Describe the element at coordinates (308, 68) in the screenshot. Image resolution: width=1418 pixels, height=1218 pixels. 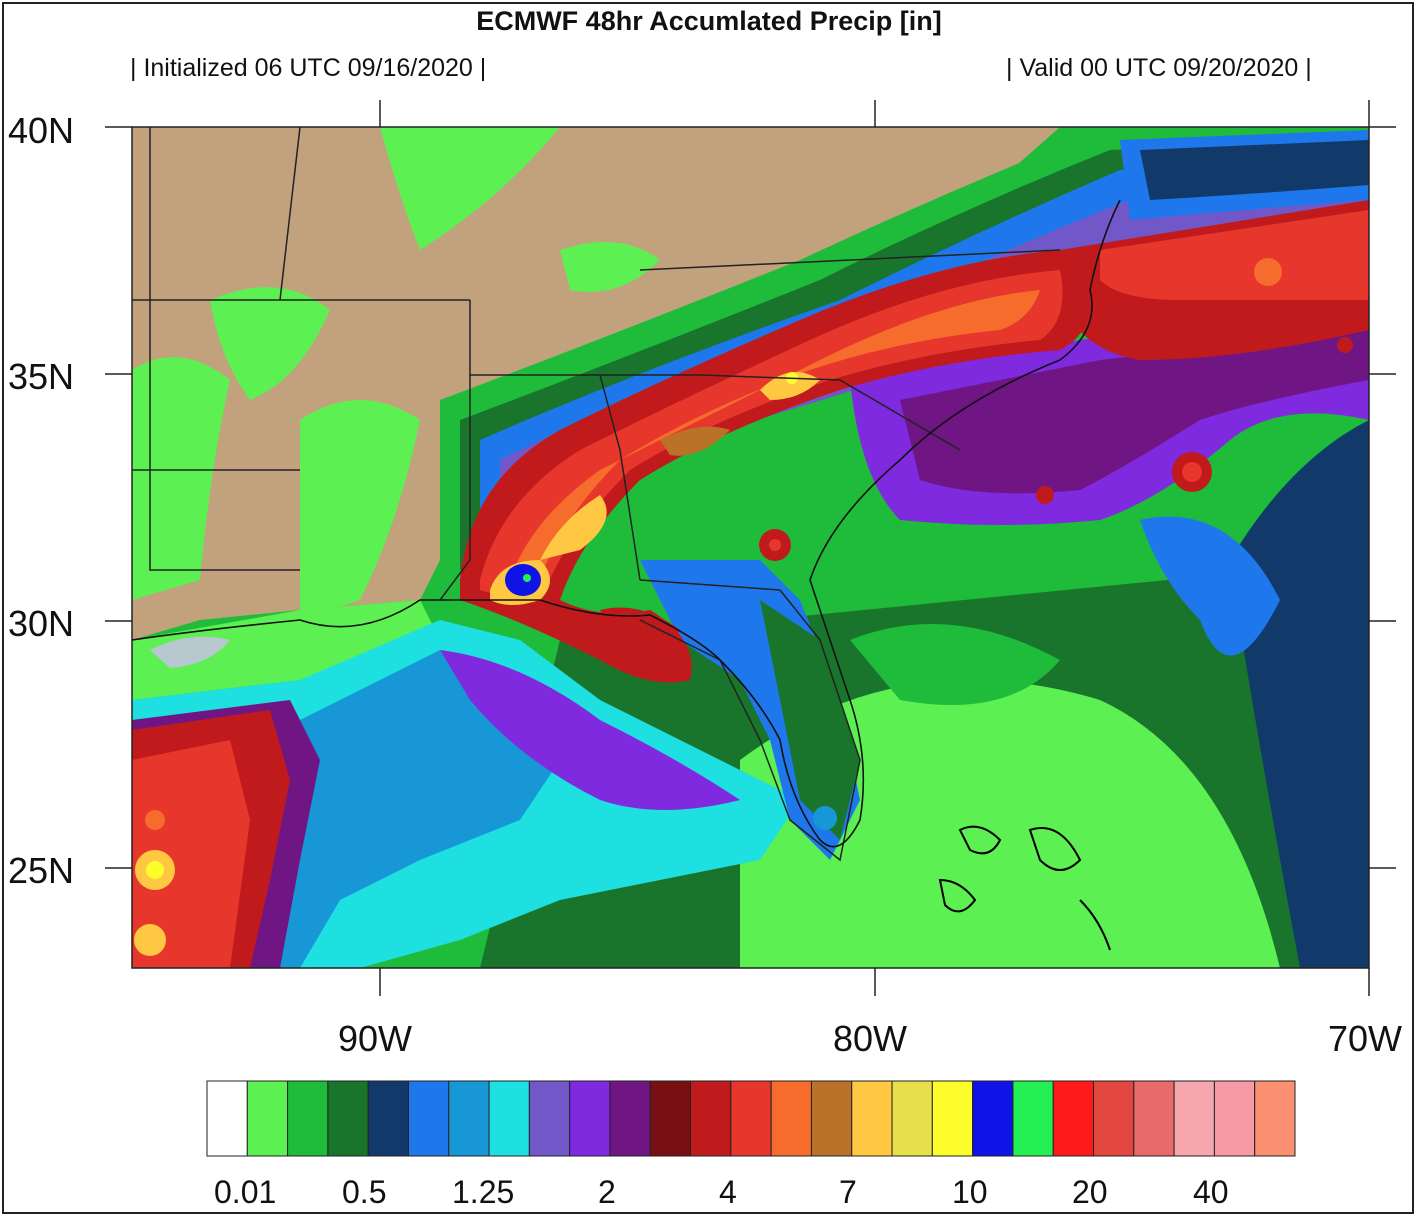
I see `init-time-label: | Initialized 06 UTC 09/16/2020 |` at that location.